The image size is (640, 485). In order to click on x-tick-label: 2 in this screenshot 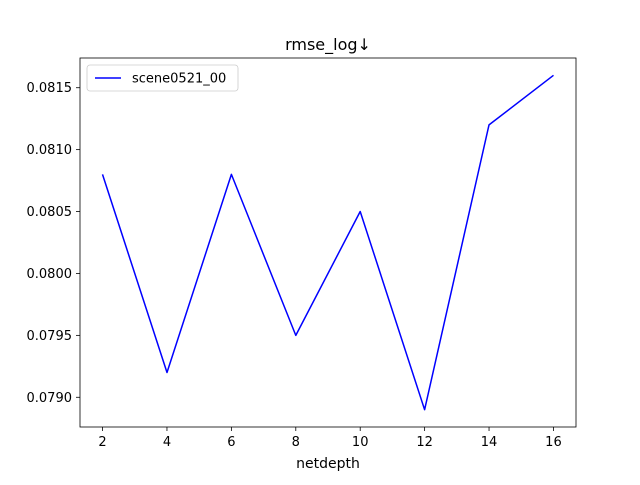, I will do `click(102, 442)`.